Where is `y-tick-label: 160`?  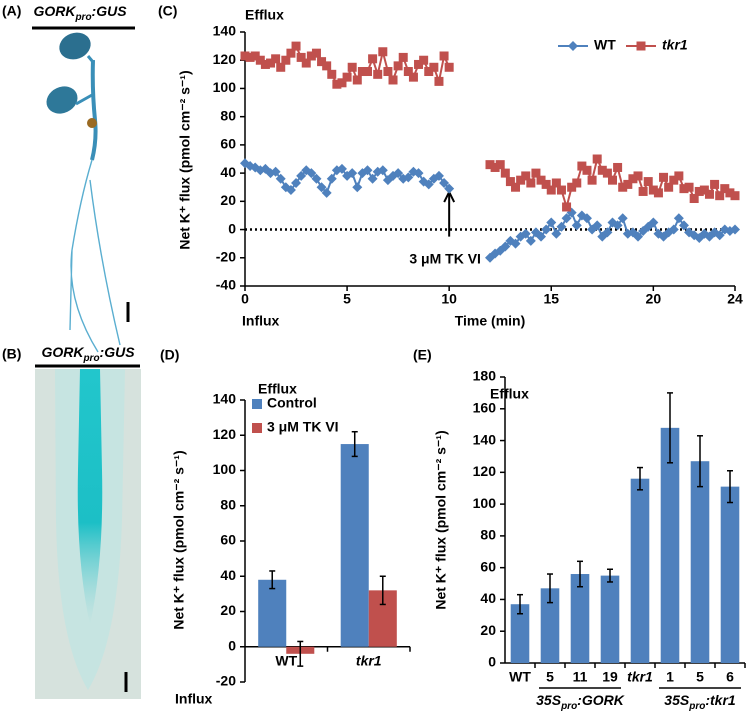 y-tick-label: 160 is located at coordinates (485, 407).